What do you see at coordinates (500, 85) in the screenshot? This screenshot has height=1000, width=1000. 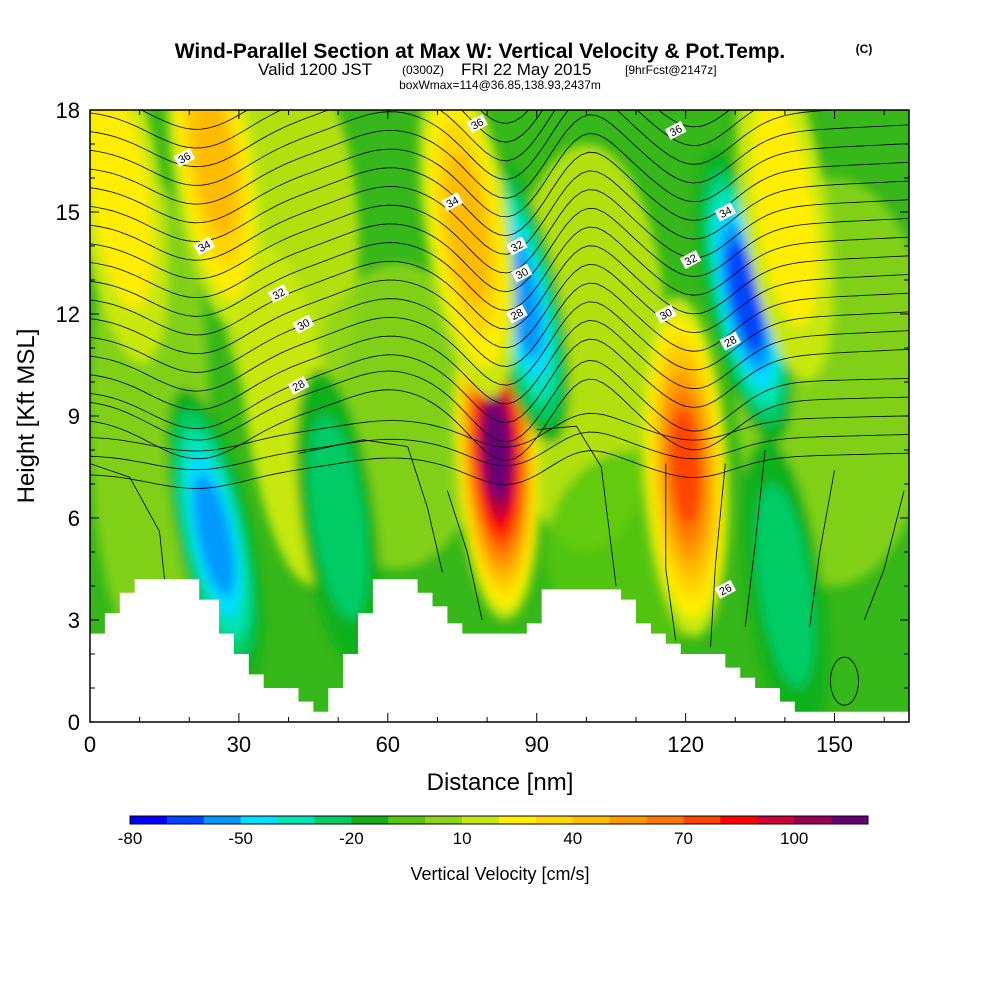 I see `box-wmax-text: boxWmax=114@36.85,138.93,2437m` at bounding box center [500, 85].